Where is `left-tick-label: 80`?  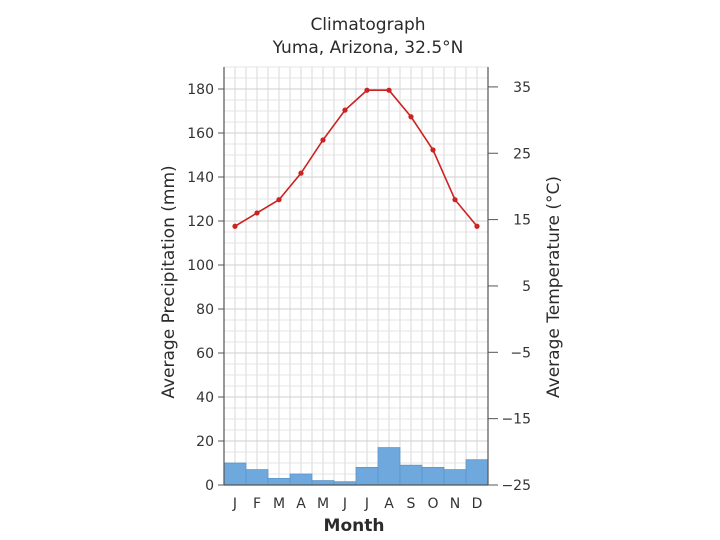
left-tick-label: 80 is located at coordinates (205, 310).